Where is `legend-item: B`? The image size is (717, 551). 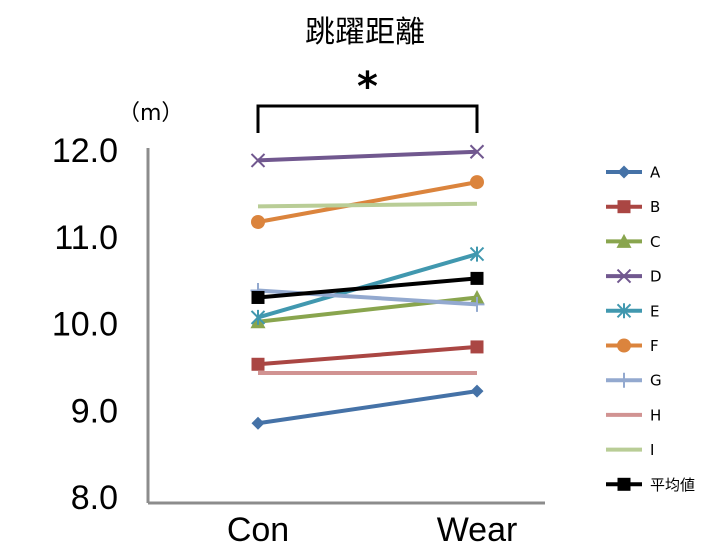
legend-item: B is located at coordinates (633, 207).